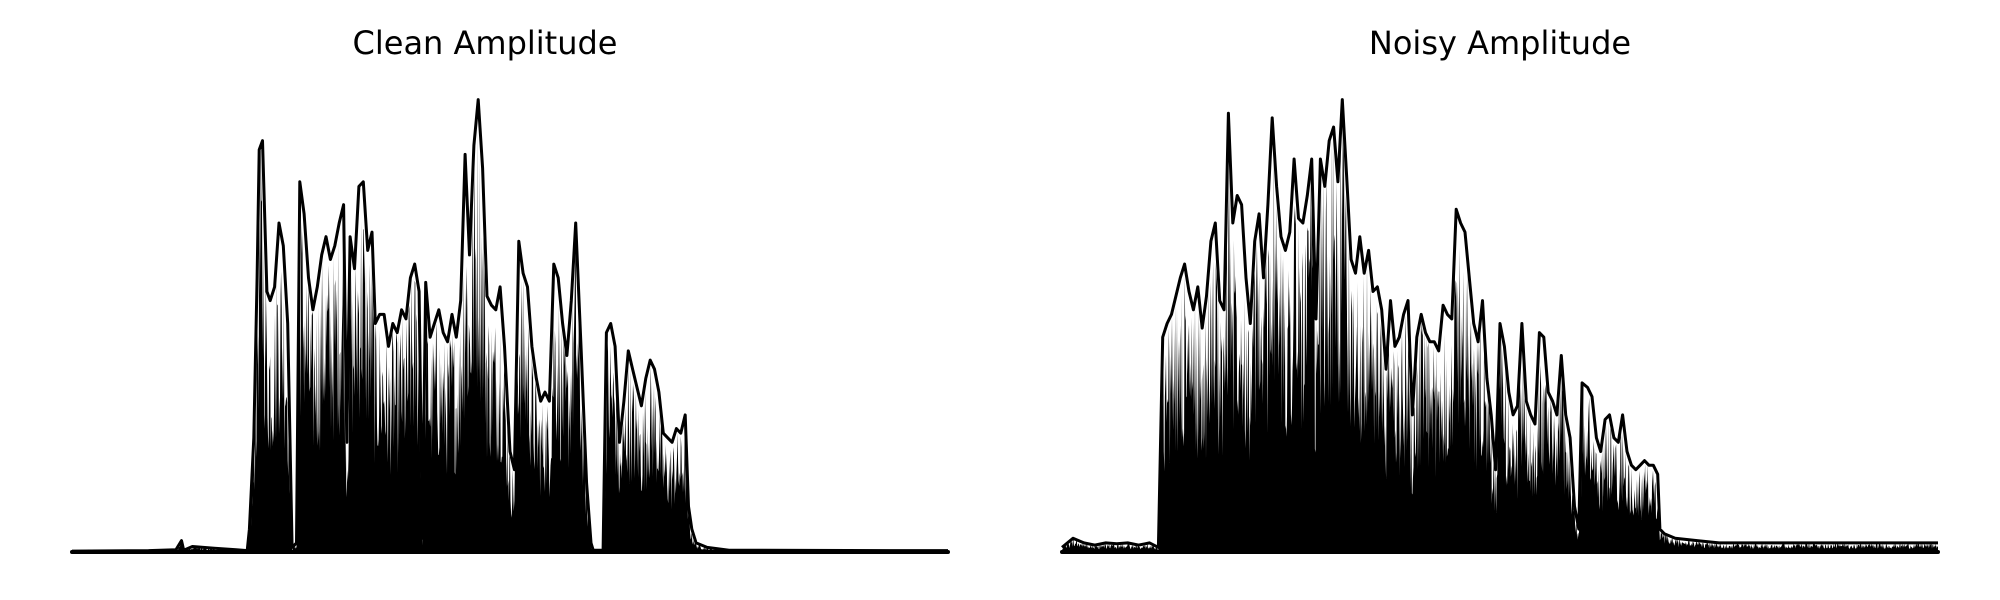 This screenshot has width=2000, height=600. I want to click on noisy-amplitude-title: Noisy Amplitude, so click(1500, 43).